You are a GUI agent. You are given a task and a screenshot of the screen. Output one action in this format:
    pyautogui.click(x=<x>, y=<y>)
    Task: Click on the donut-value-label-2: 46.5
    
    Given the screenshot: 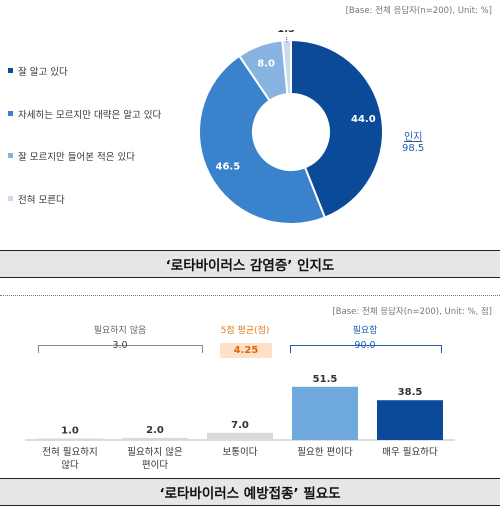 What is the action you would take?
    pyautogui.click(x=227, y=166)
    